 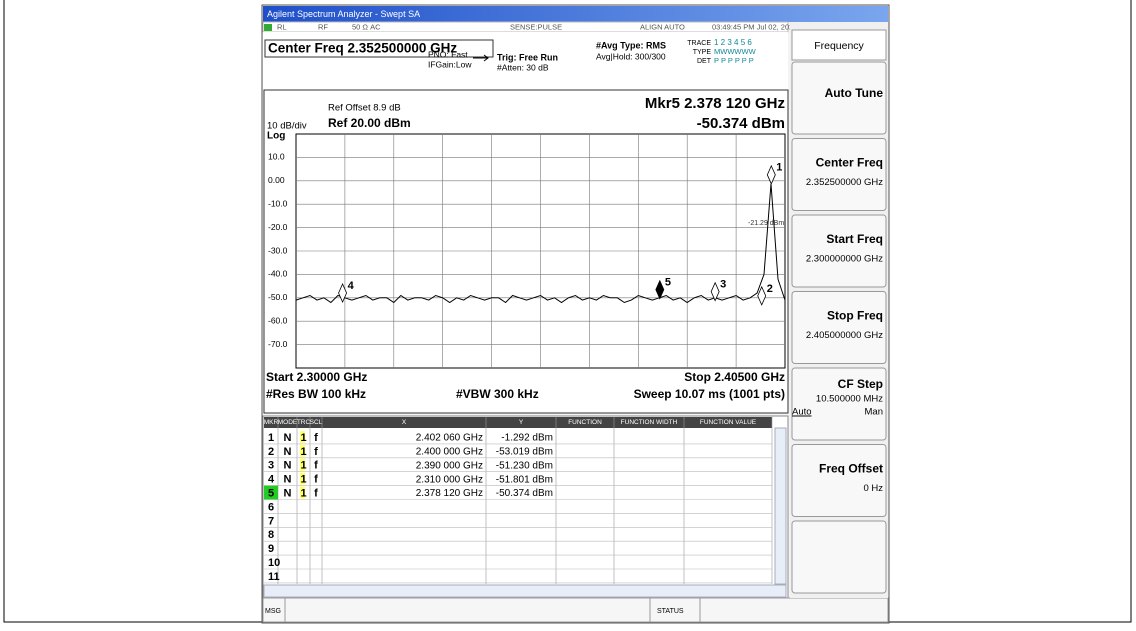 What do you see at coordinates (287, 126) in the screenshot?
I see `scale: 10 dB/div` at bounding box center [287, 126].